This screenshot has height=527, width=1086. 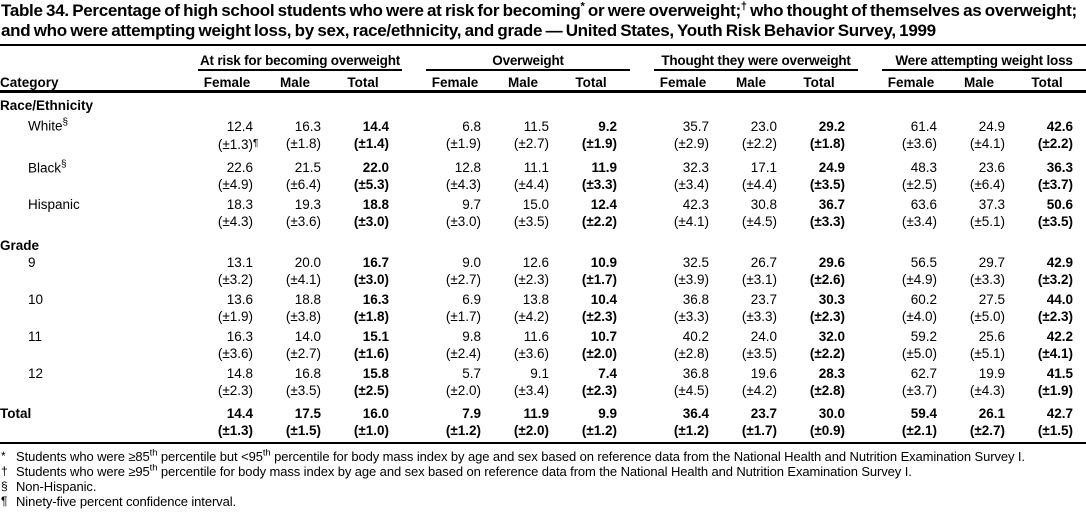 I want to click on value-cell: 11.9, so click(x=536, y=413).